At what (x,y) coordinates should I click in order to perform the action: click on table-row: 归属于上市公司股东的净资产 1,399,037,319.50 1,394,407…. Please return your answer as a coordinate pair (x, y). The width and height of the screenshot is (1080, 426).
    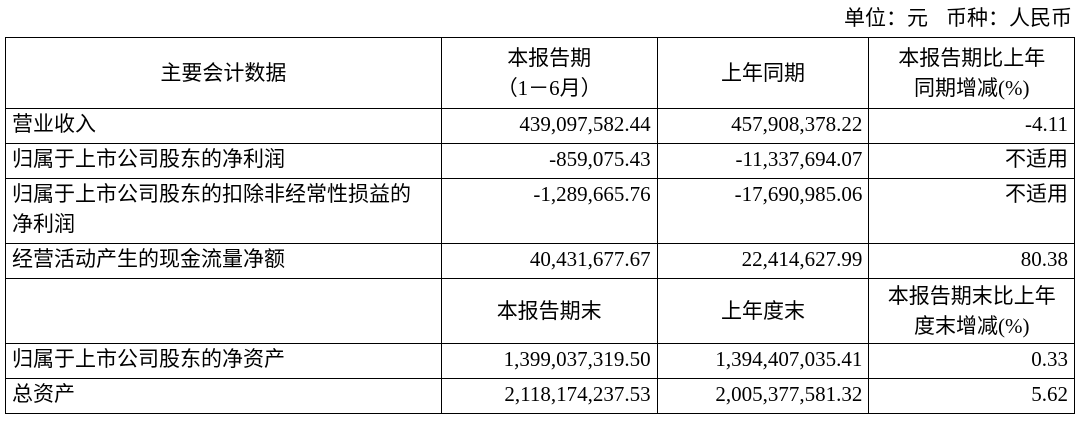
    Looking at the image, I should click on (540, 361).